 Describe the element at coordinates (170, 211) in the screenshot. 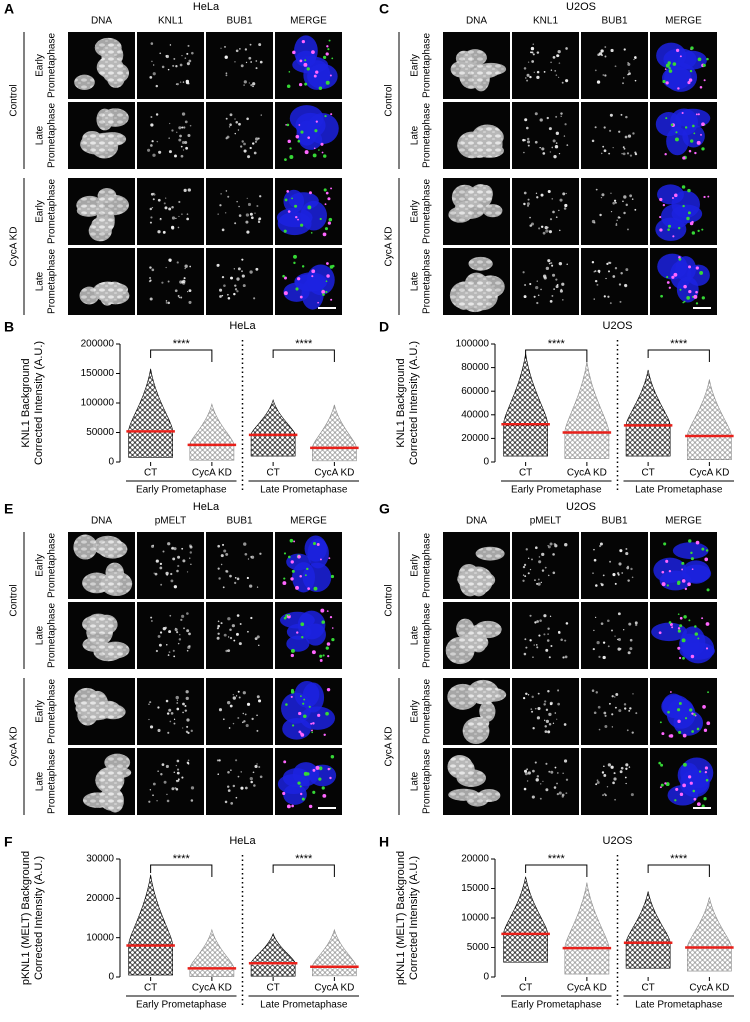

I see `micrograph` at that location.